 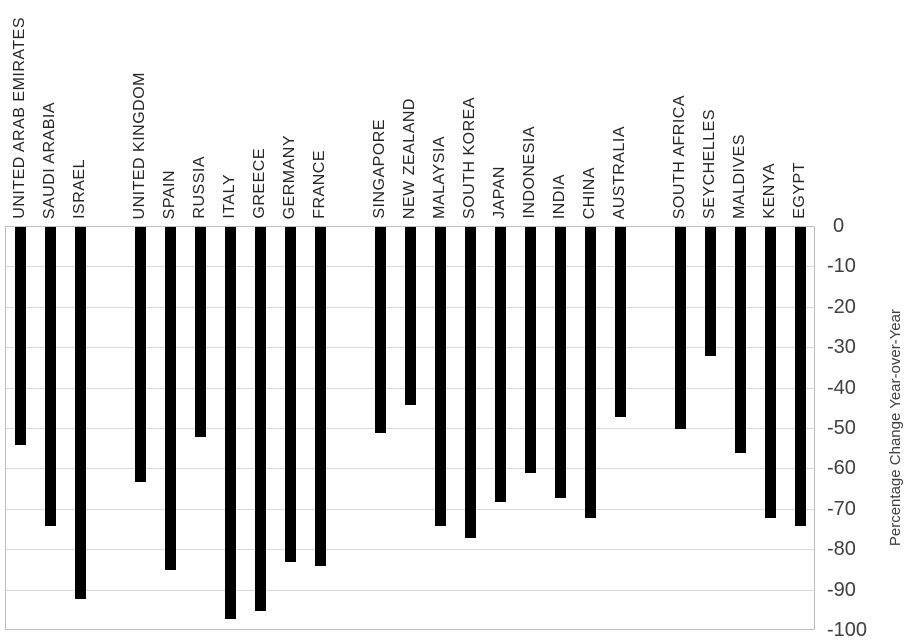 I want to click on category-label-germany: GERMANY, so click(x=289, y=176).